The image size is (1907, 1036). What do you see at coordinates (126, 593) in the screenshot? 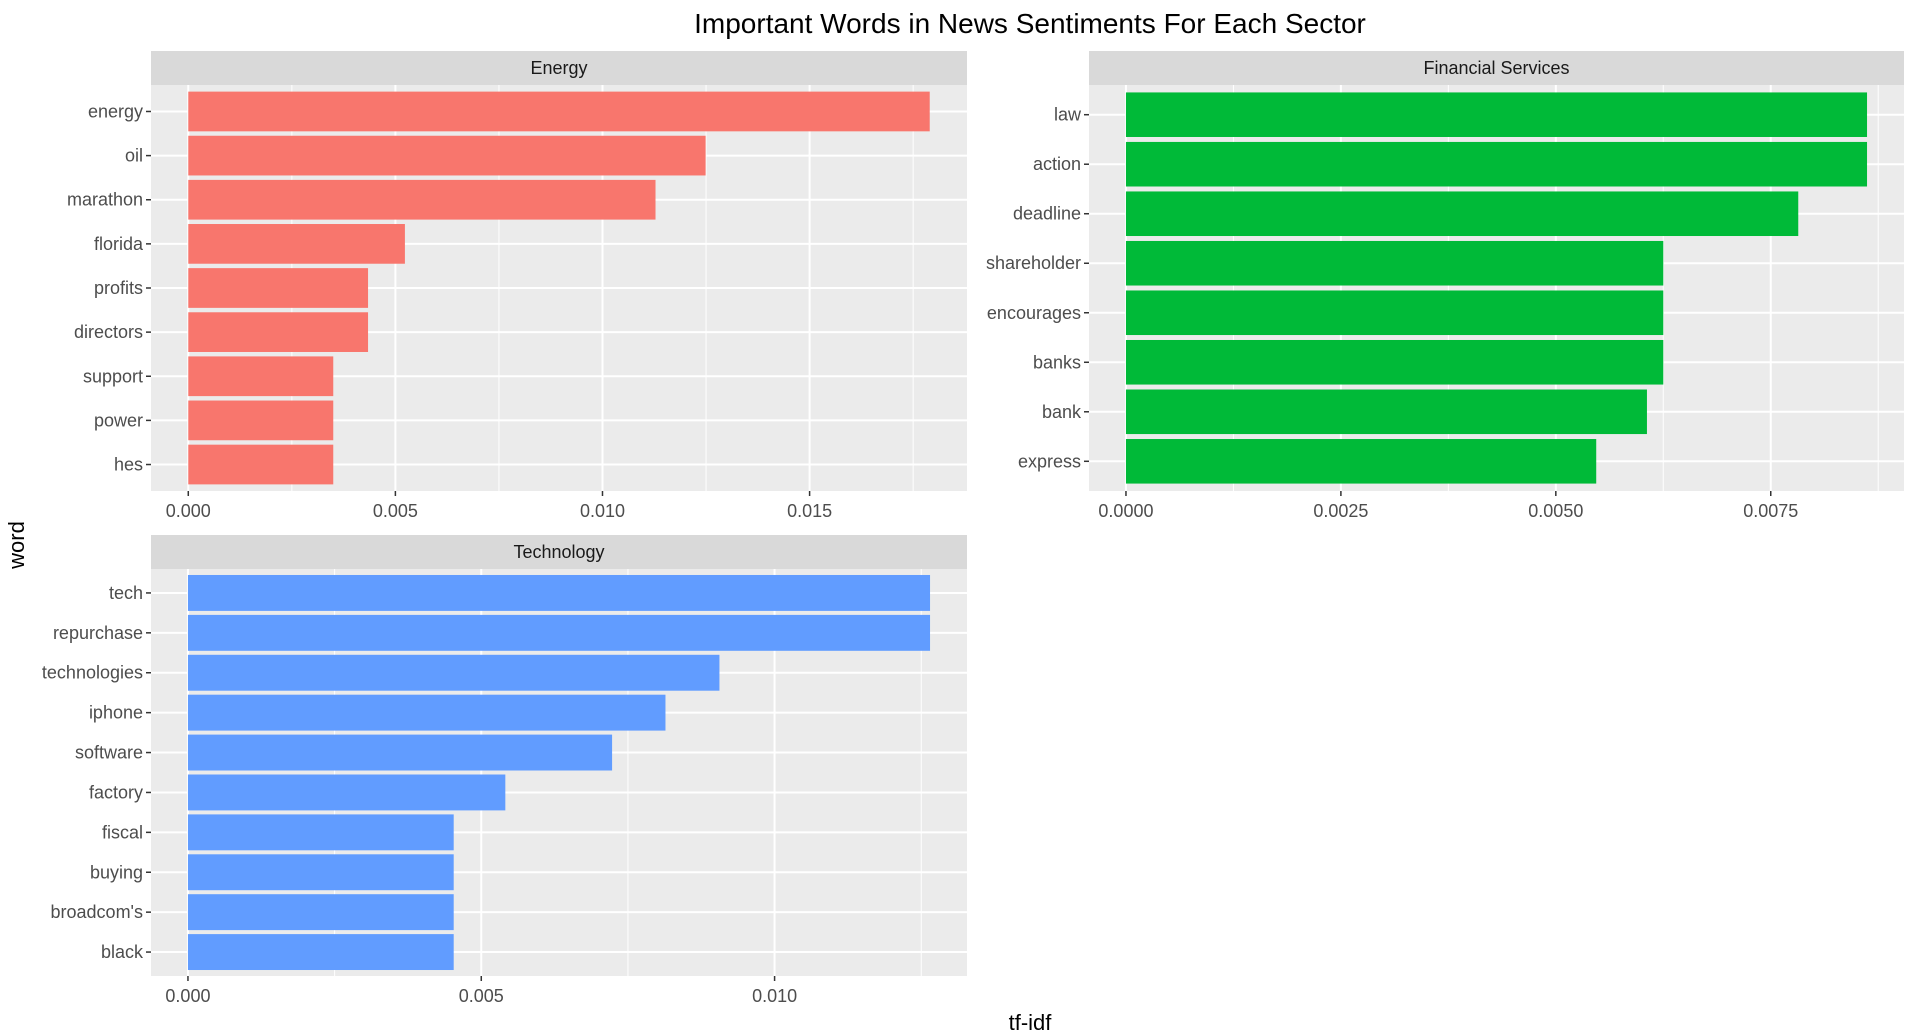
I see `y-tick-label: tech` at bounding box center [126, 593].